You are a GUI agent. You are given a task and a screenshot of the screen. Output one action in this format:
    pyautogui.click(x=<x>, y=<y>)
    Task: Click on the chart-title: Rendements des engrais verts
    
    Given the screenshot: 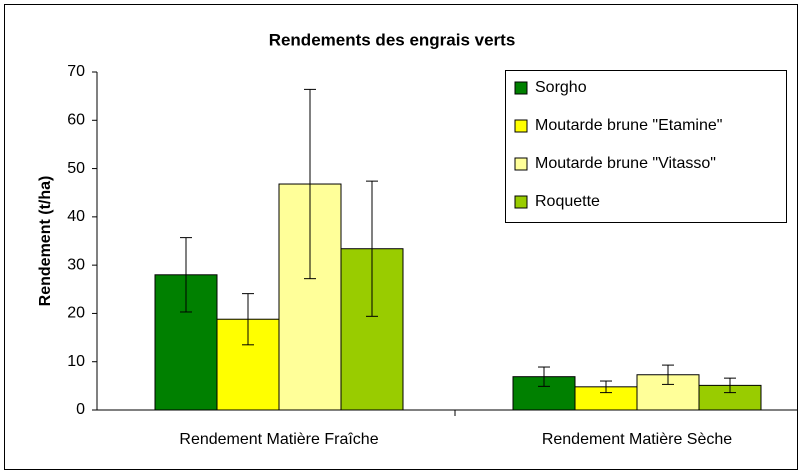 What is the action you would take?
    pyautogui.click(x=392, y=39)
    